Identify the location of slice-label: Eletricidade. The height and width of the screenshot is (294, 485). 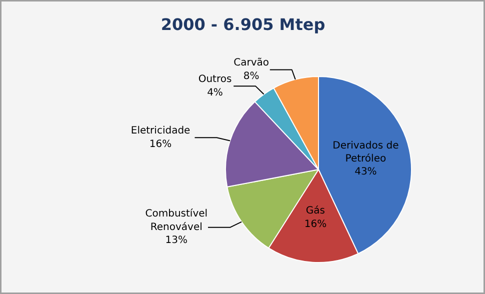
(160, 131).